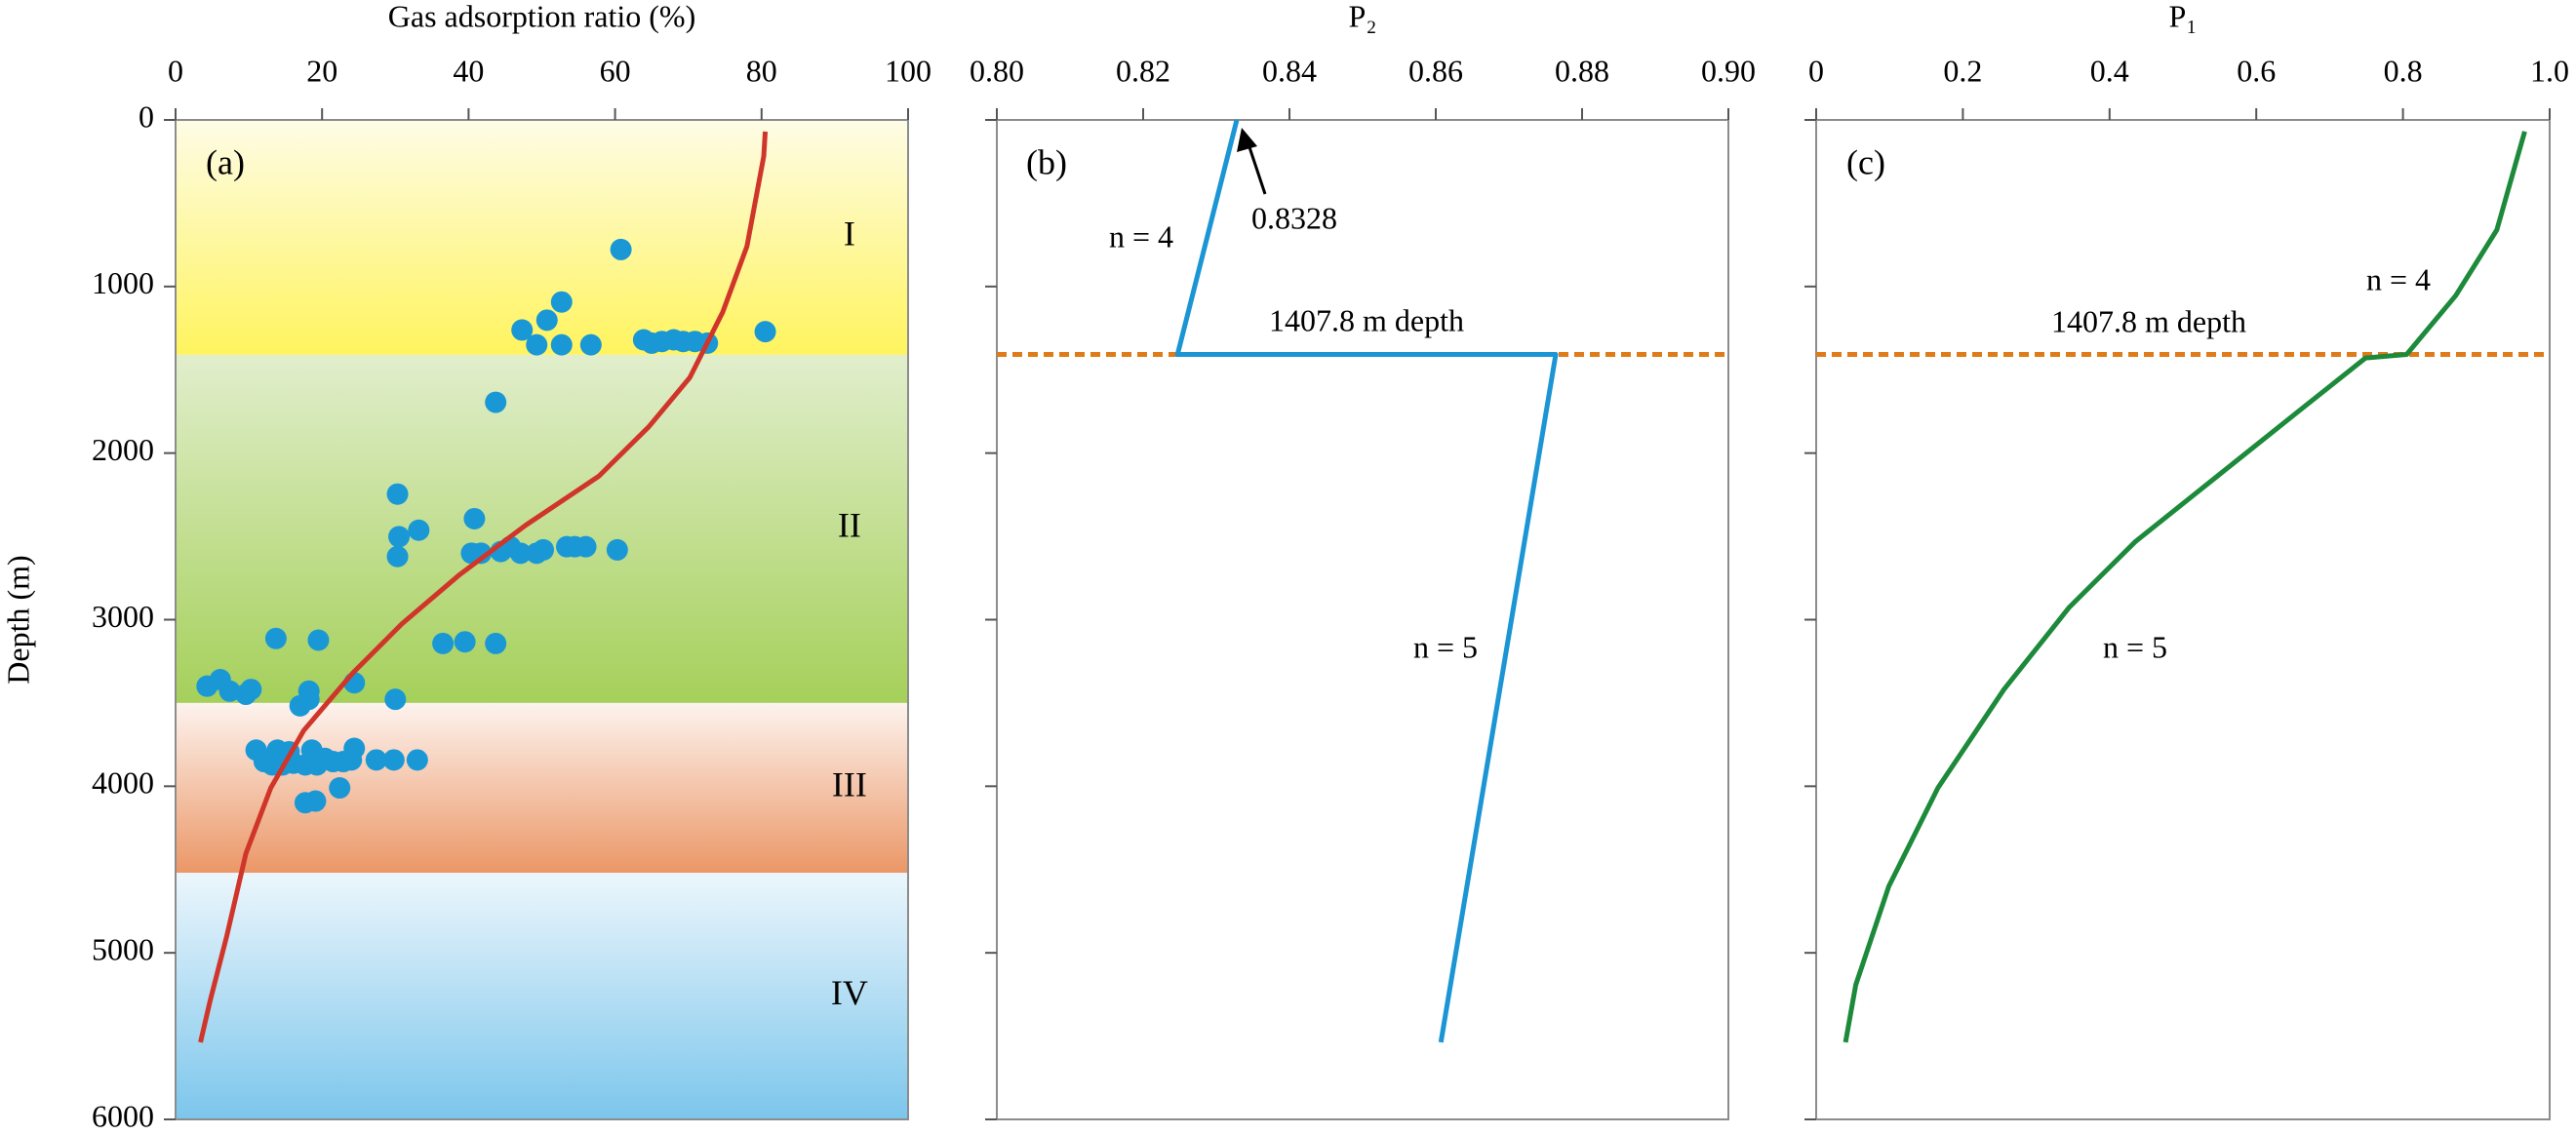 Image resolution: width=2576 pixels, height=1135 pixels. I want to click on zone-label: II, so click(849, 526).